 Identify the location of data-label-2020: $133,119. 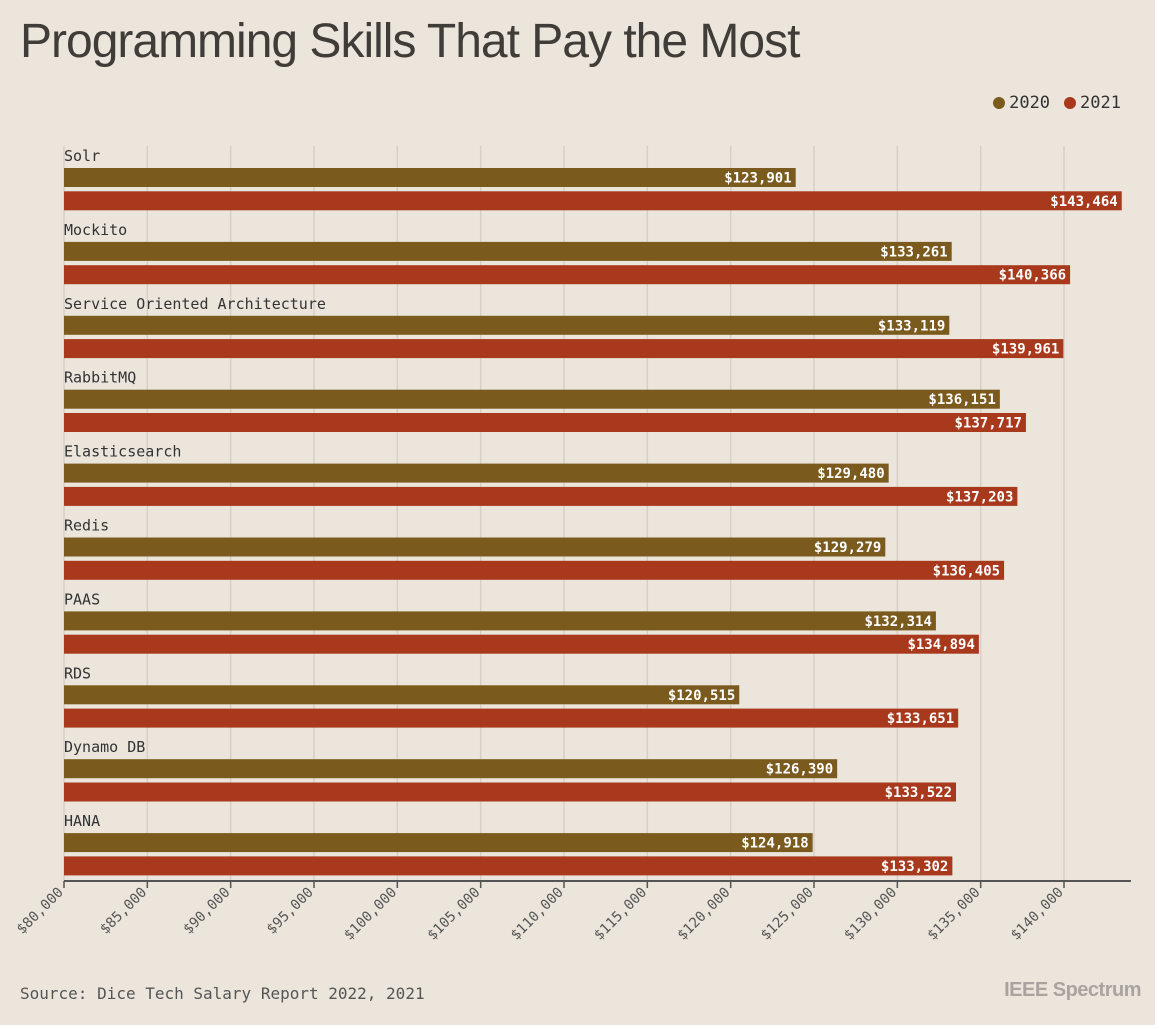
(911, 326).